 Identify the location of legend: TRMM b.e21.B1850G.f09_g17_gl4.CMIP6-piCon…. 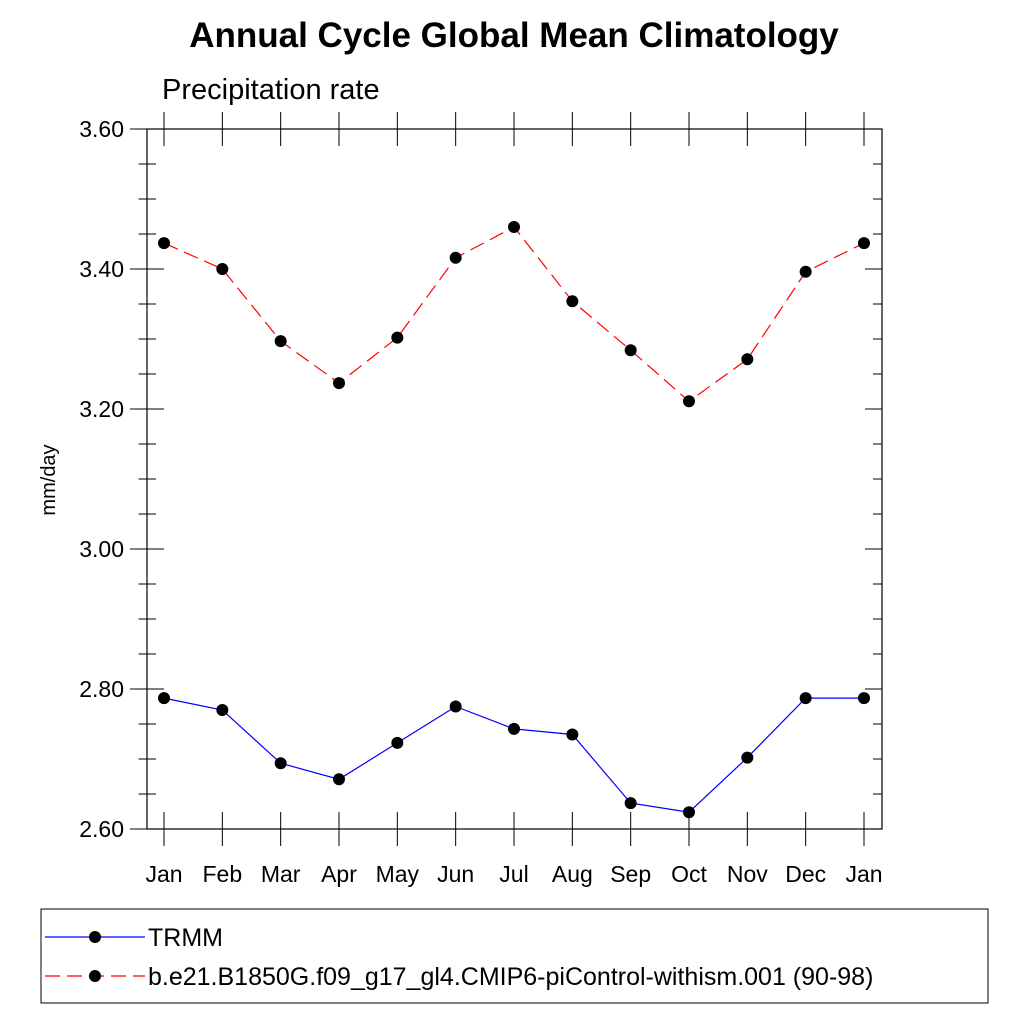
(459, 957).